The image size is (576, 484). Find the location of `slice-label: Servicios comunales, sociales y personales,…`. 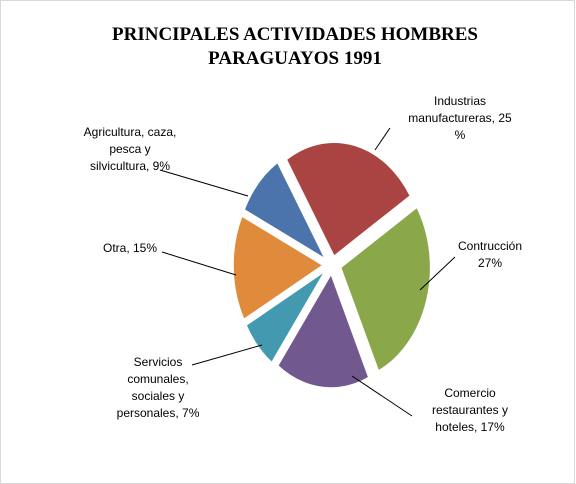

slice-label: Servicios comunales, sociales y personales,… is located at coordinates (158, 387).